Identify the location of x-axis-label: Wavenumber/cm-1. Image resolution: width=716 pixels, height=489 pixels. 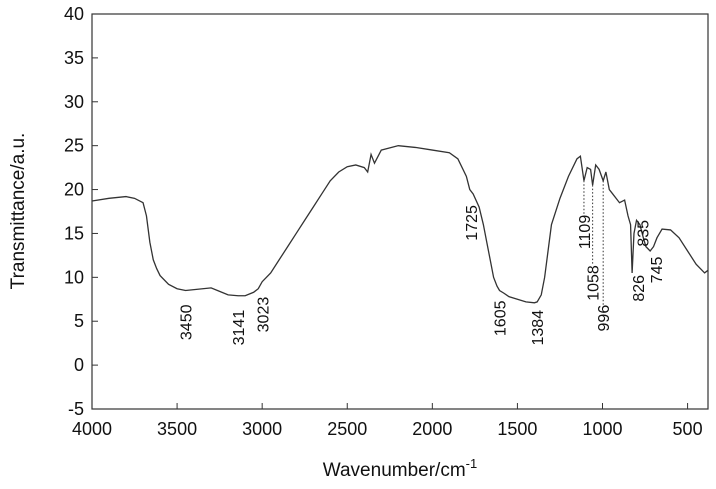
(400, 468).